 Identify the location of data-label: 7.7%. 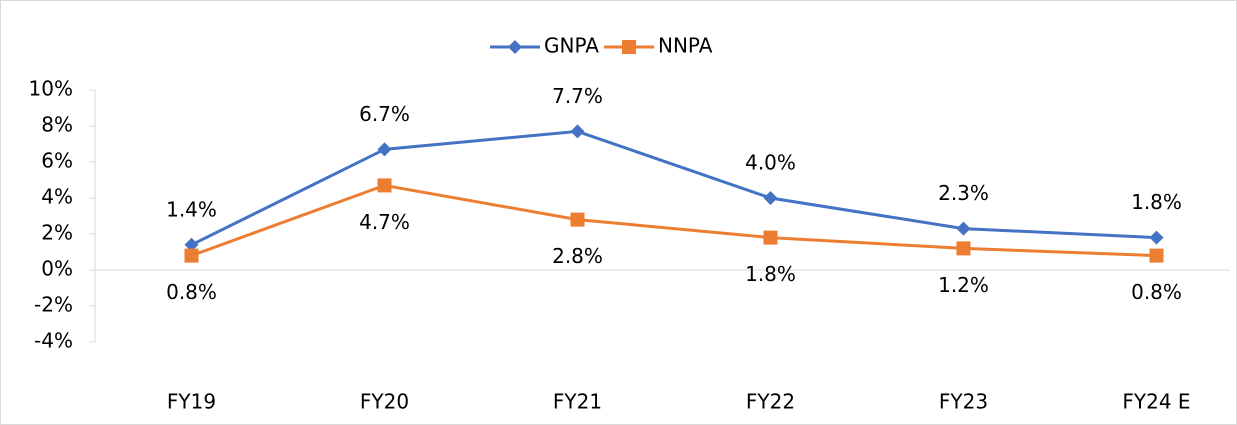
(577, 96).